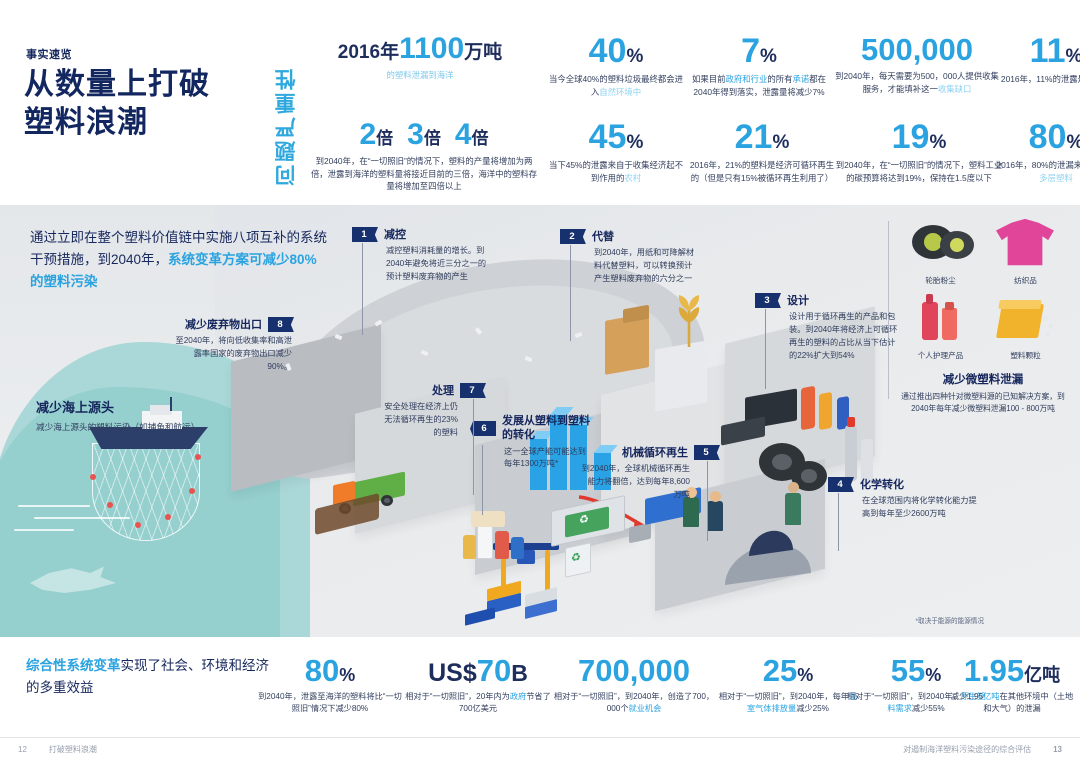 Image resolution: width=1080 pixels, height=764 pixels. Describe the element at coordinates (1025, 319) in the screenshot. I see `pellets-icon` at that location.